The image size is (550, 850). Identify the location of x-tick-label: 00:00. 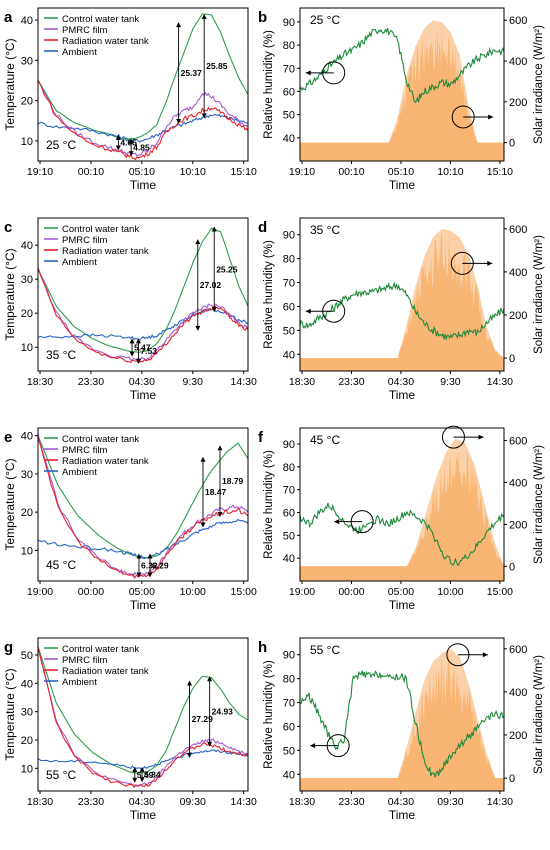
(351, 592).